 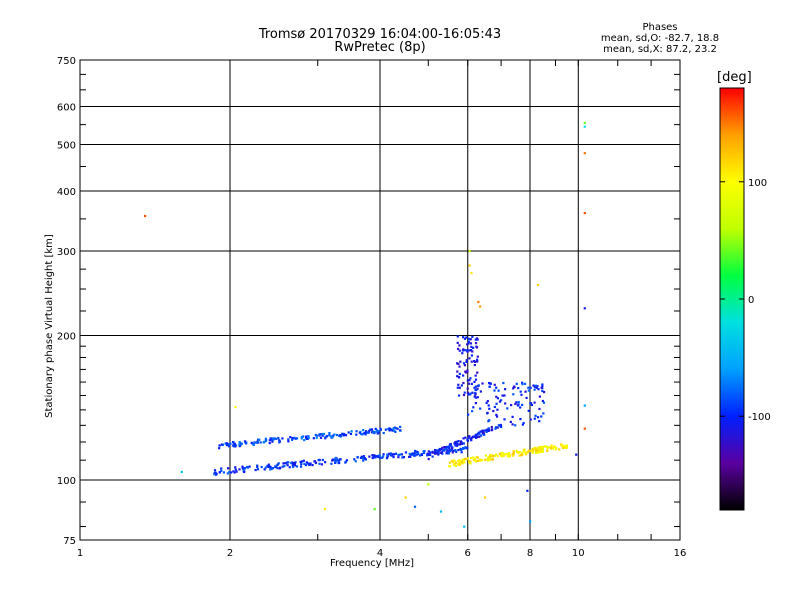 What do you see at coordinates (660, 49) in the screenshot?
I see `stats-phase-x: mean, sd,X: 87.2, 23.2` at bounding box center [660, 49].